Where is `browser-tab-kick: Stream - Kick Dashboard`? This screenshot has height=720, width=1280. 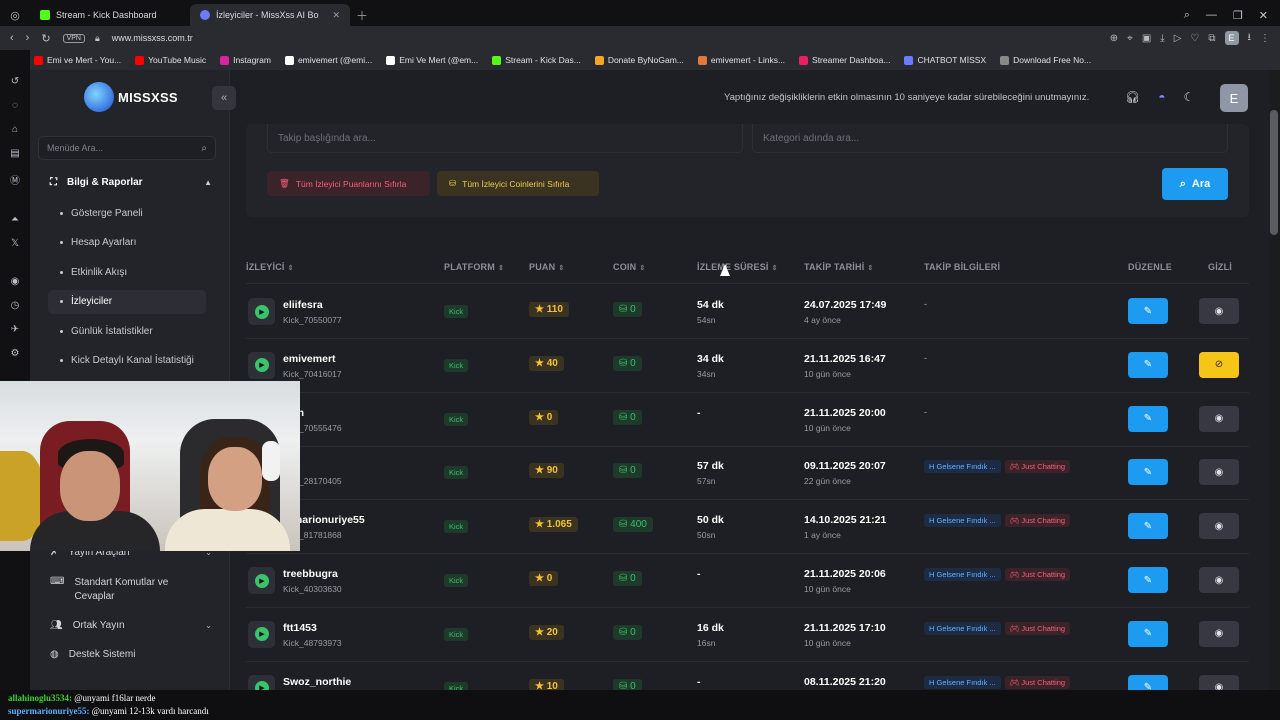
browser-tab-kick: Stream - Kick Dashboard is located at coordinates (110, 15).